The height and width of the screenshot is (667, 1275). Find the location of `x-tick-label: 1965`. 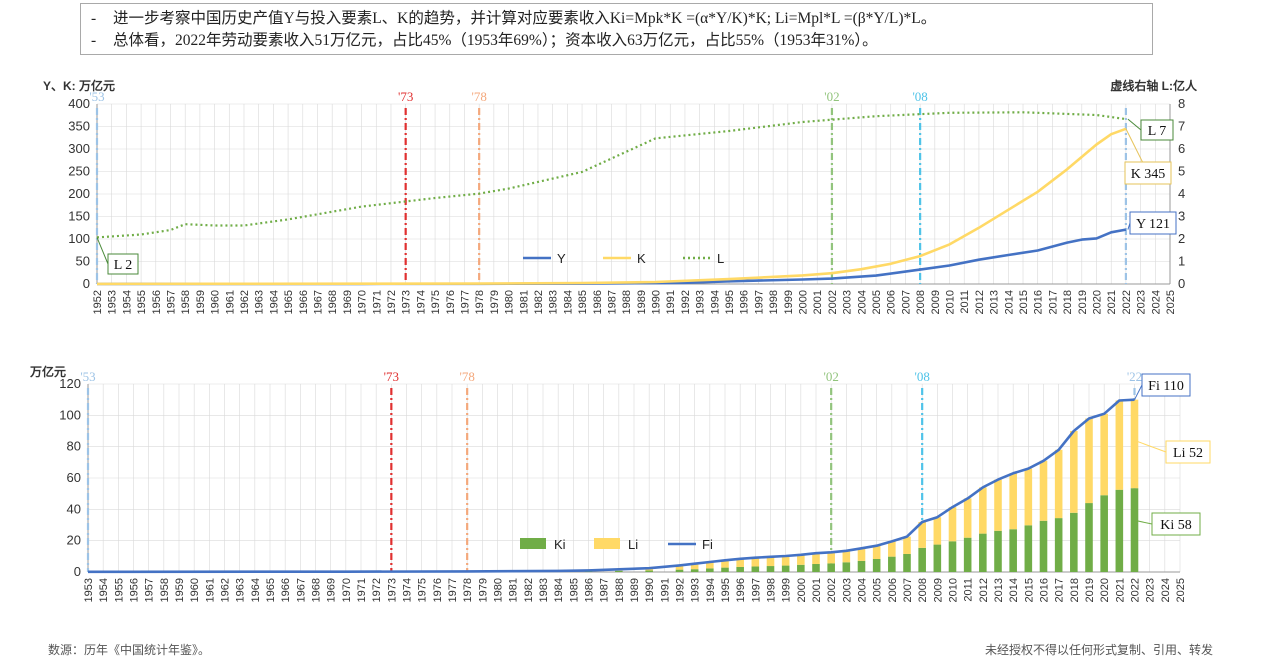

x-tick-label: 1965 is located at coordinates (271, 590).